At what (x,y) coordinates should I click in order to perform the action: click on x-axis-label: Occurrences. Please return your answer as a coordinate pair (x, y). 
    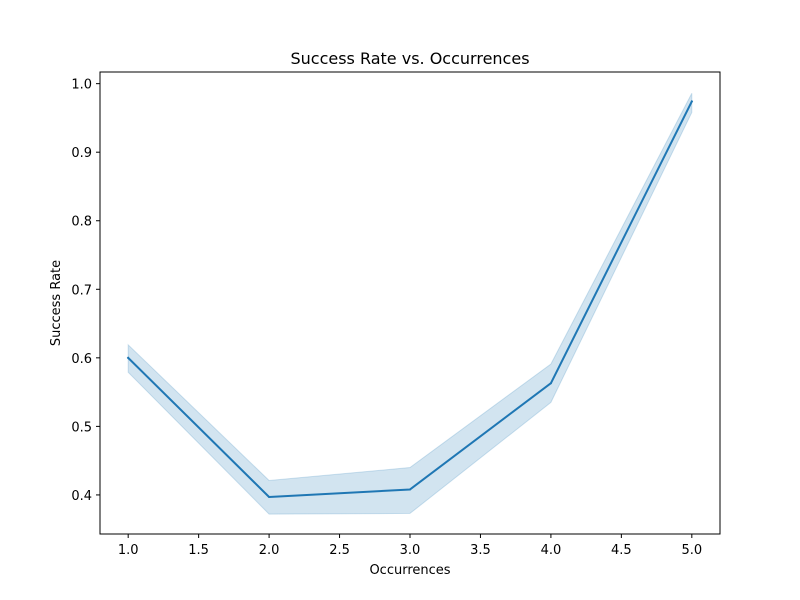
    Looking at the image, I should click on (409, 570).